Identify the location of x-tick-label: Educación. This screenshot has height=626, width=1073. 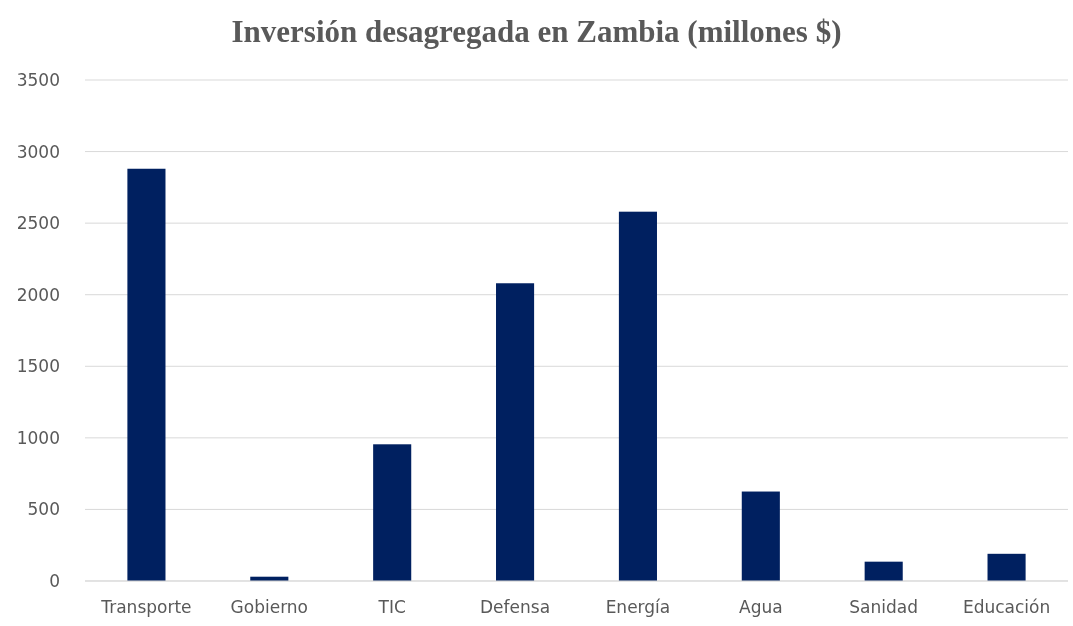
(1006, 607).